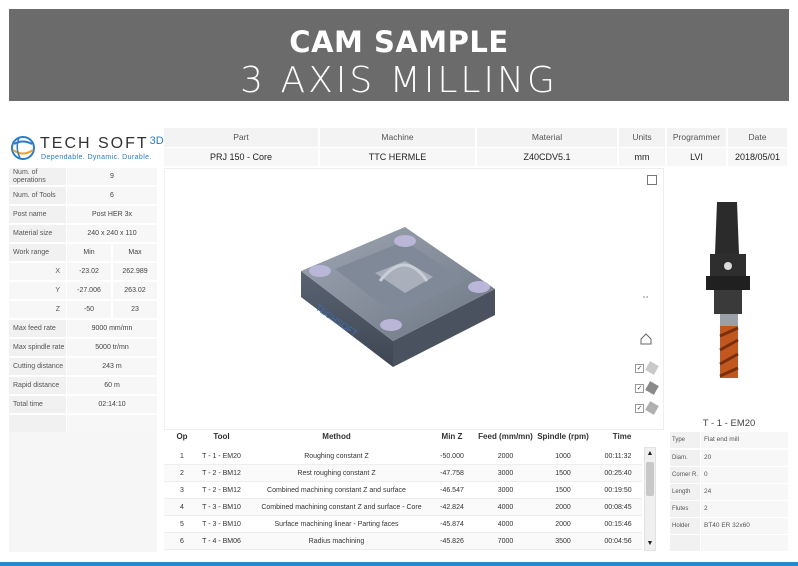 This screenshot has height=566, width=798. What do you see at coordinates (452, 473) in the screenshot?
I see `cell-minz: -47.758` at bounding box center [452, 473].